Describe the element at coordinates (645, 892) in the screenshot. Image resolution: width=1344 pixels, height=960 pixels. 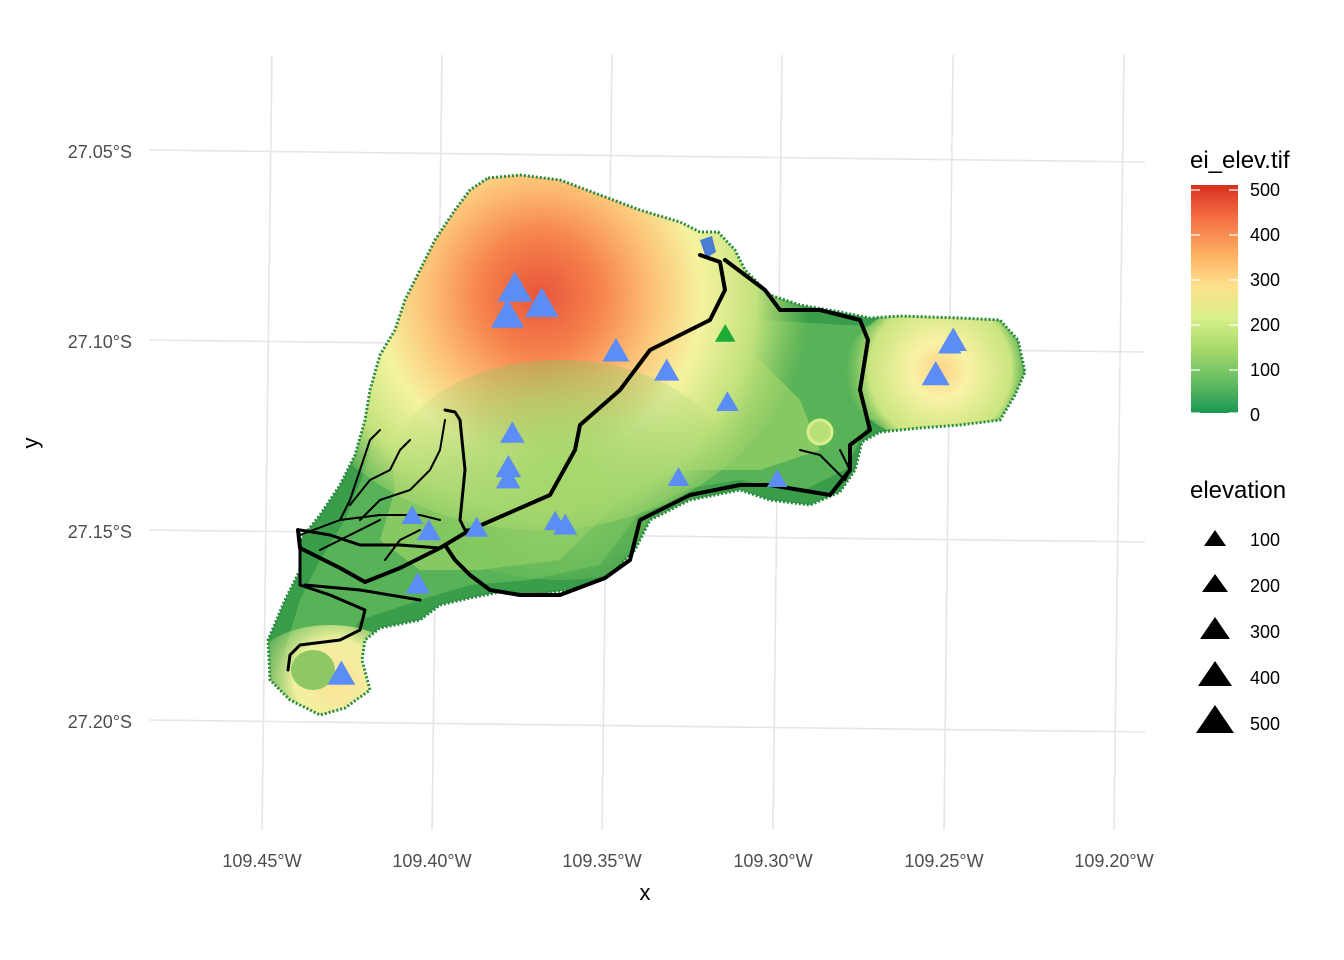
I see `x-axis-title: x` at that location.